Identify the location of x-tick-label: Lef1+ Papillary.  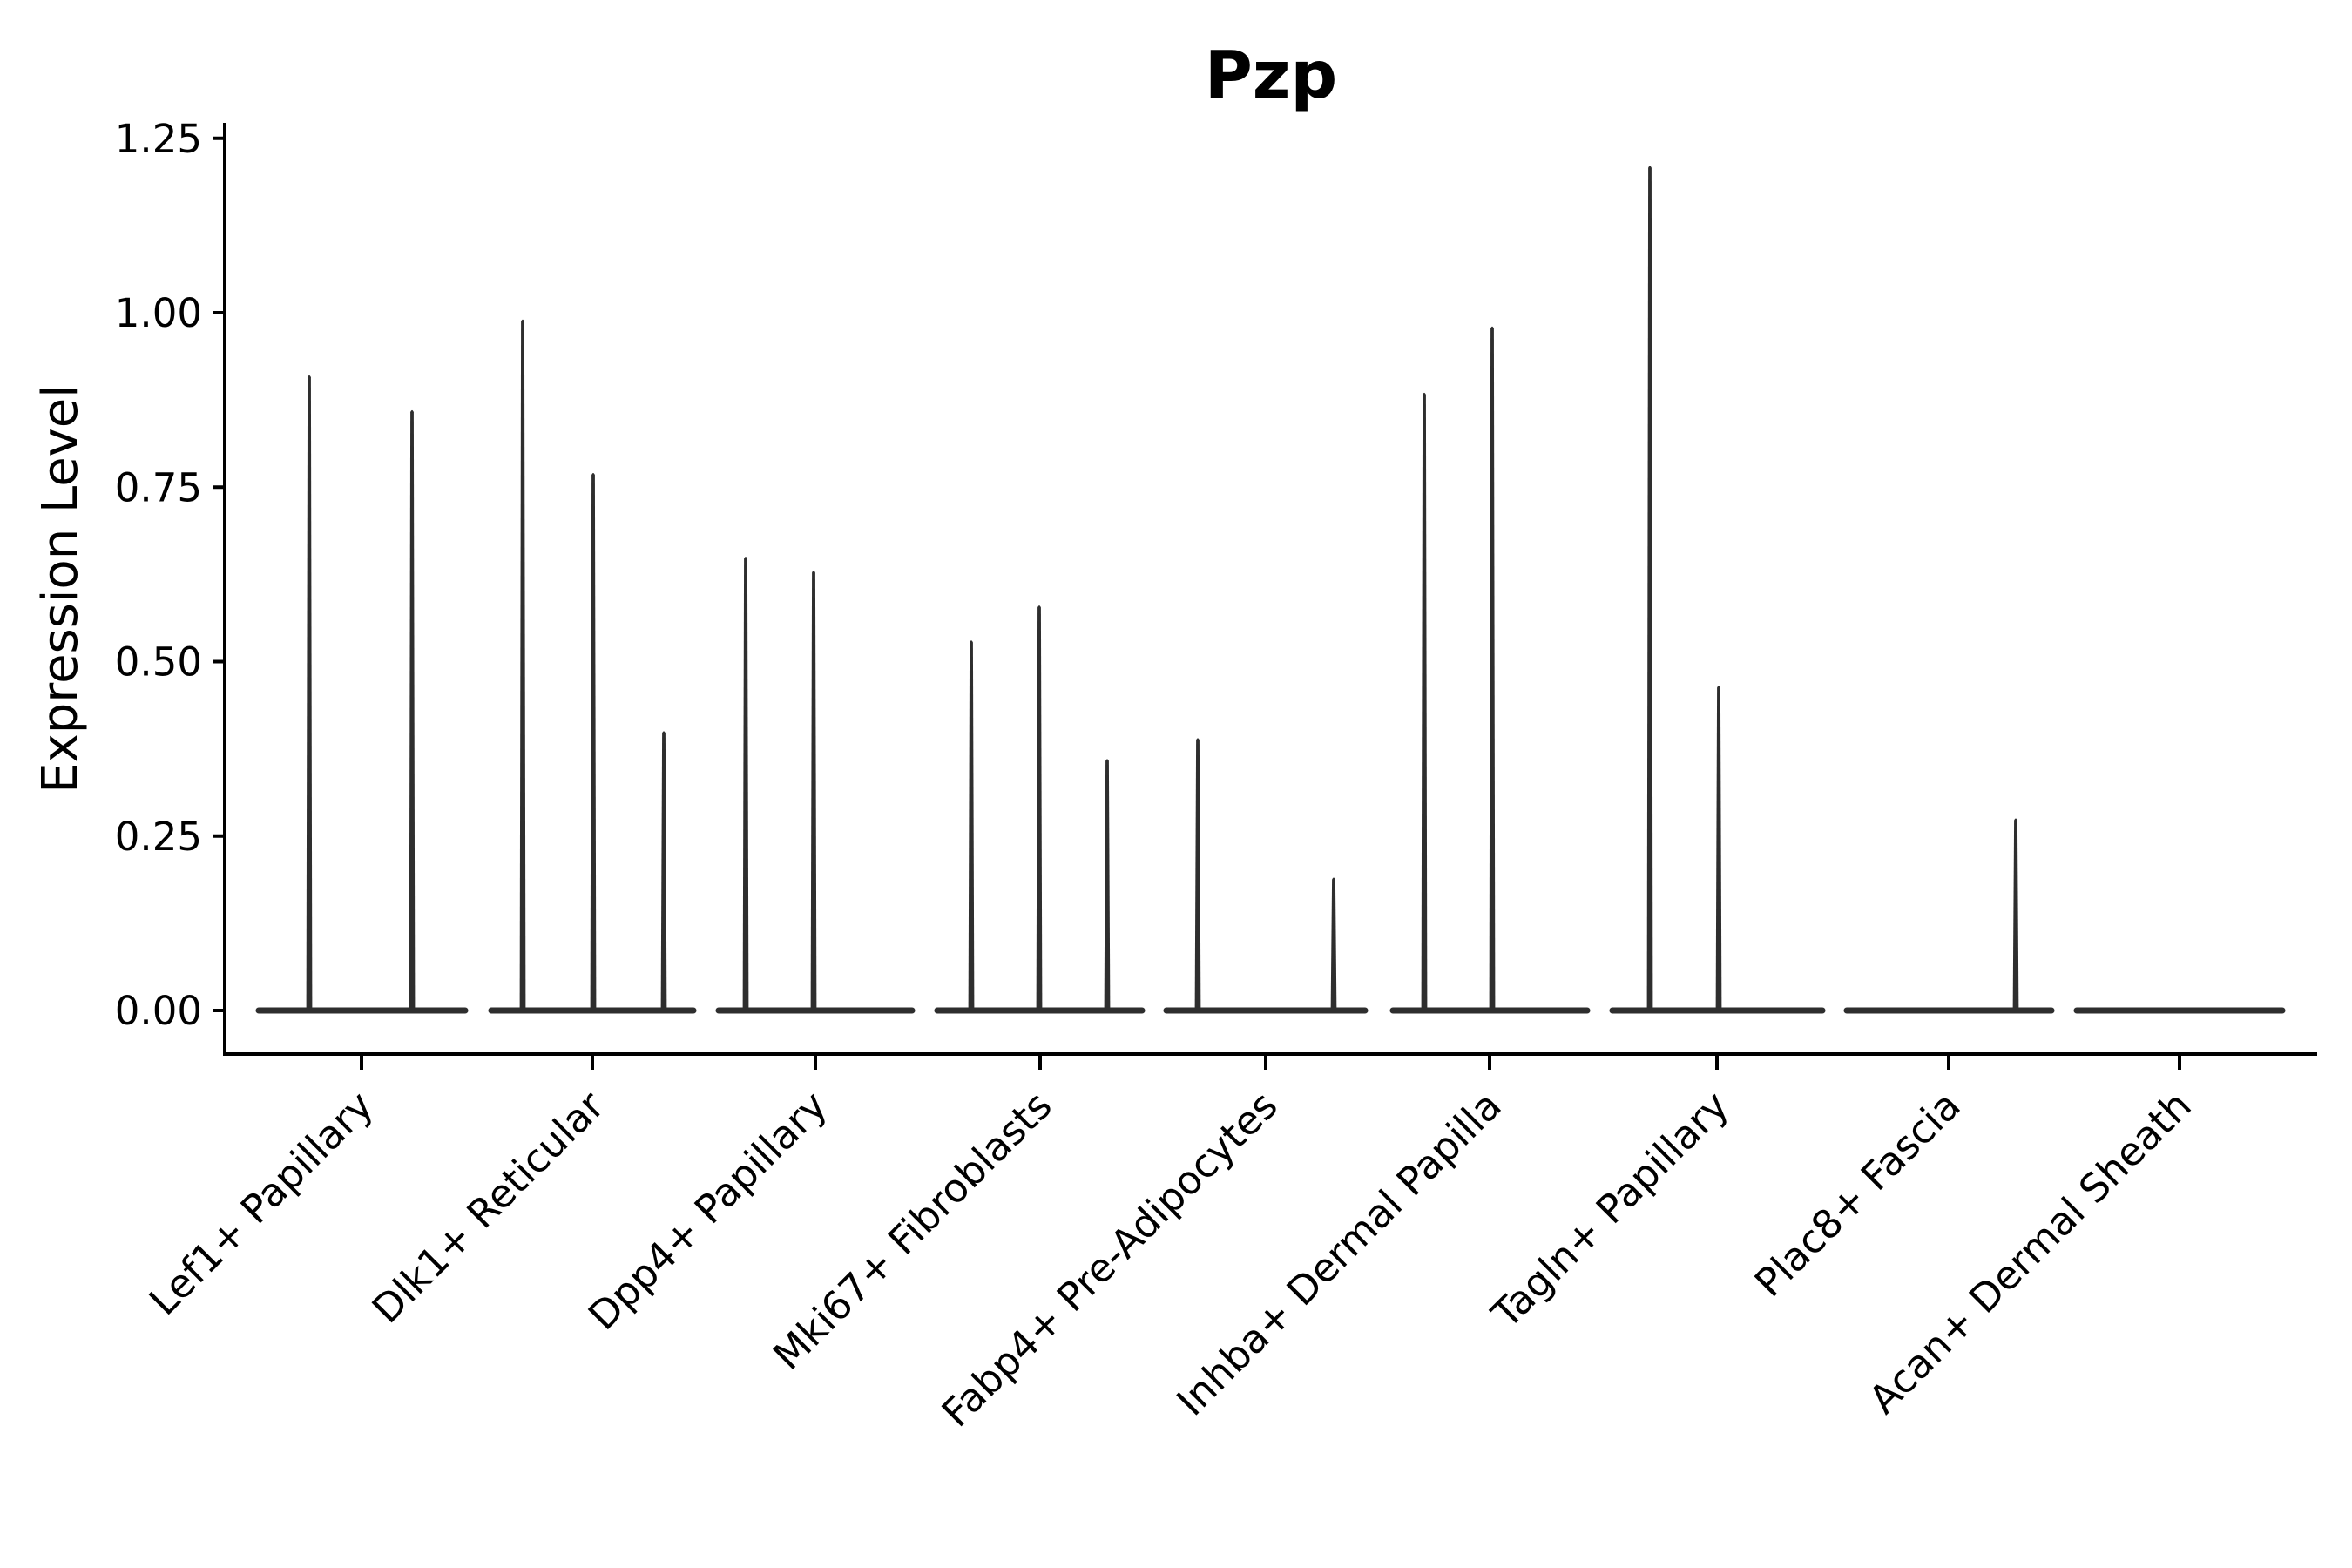
(261, 1203).